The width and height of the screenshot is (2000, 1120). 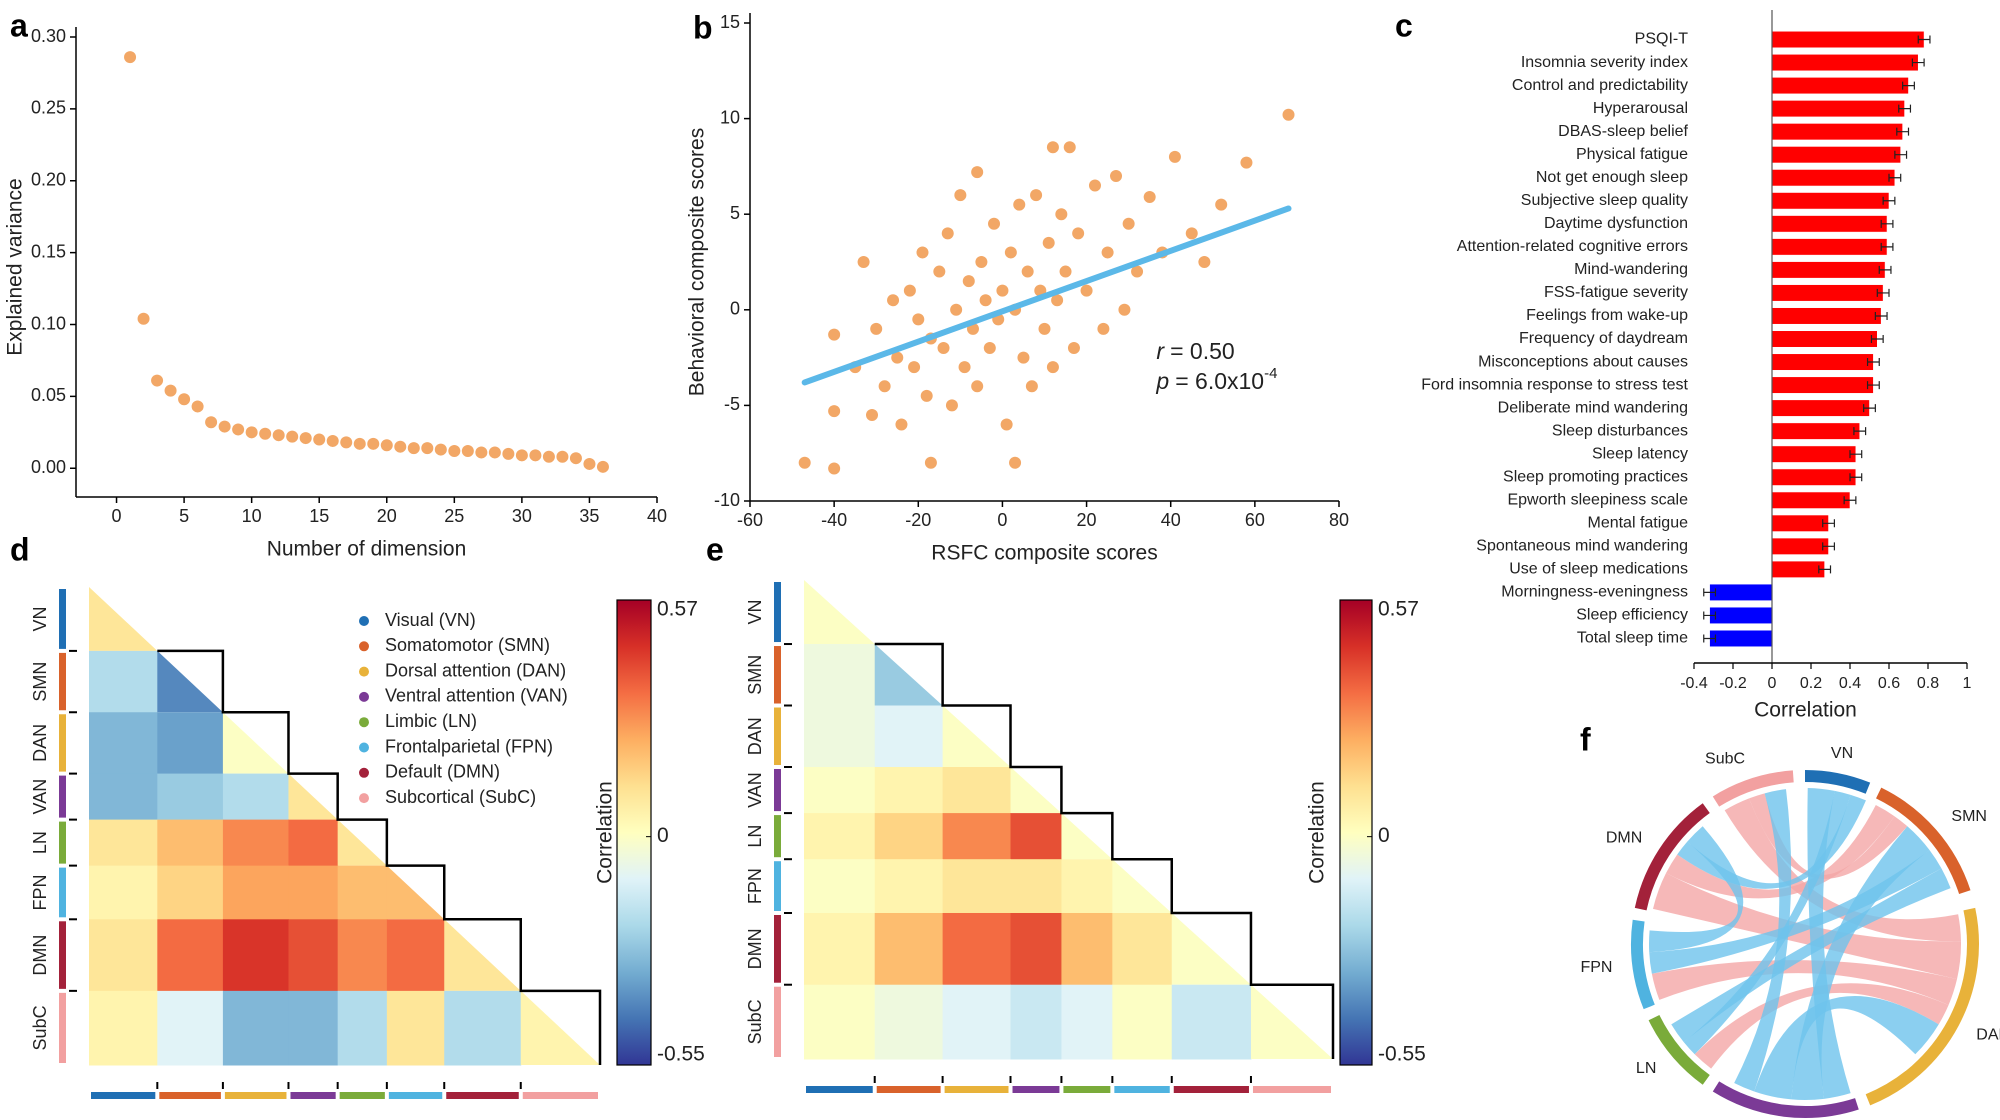 What do you see at coordinates (454, 516) in the screenshot?
I see `x-tick-label: 25` at bounding box center [454, 516].